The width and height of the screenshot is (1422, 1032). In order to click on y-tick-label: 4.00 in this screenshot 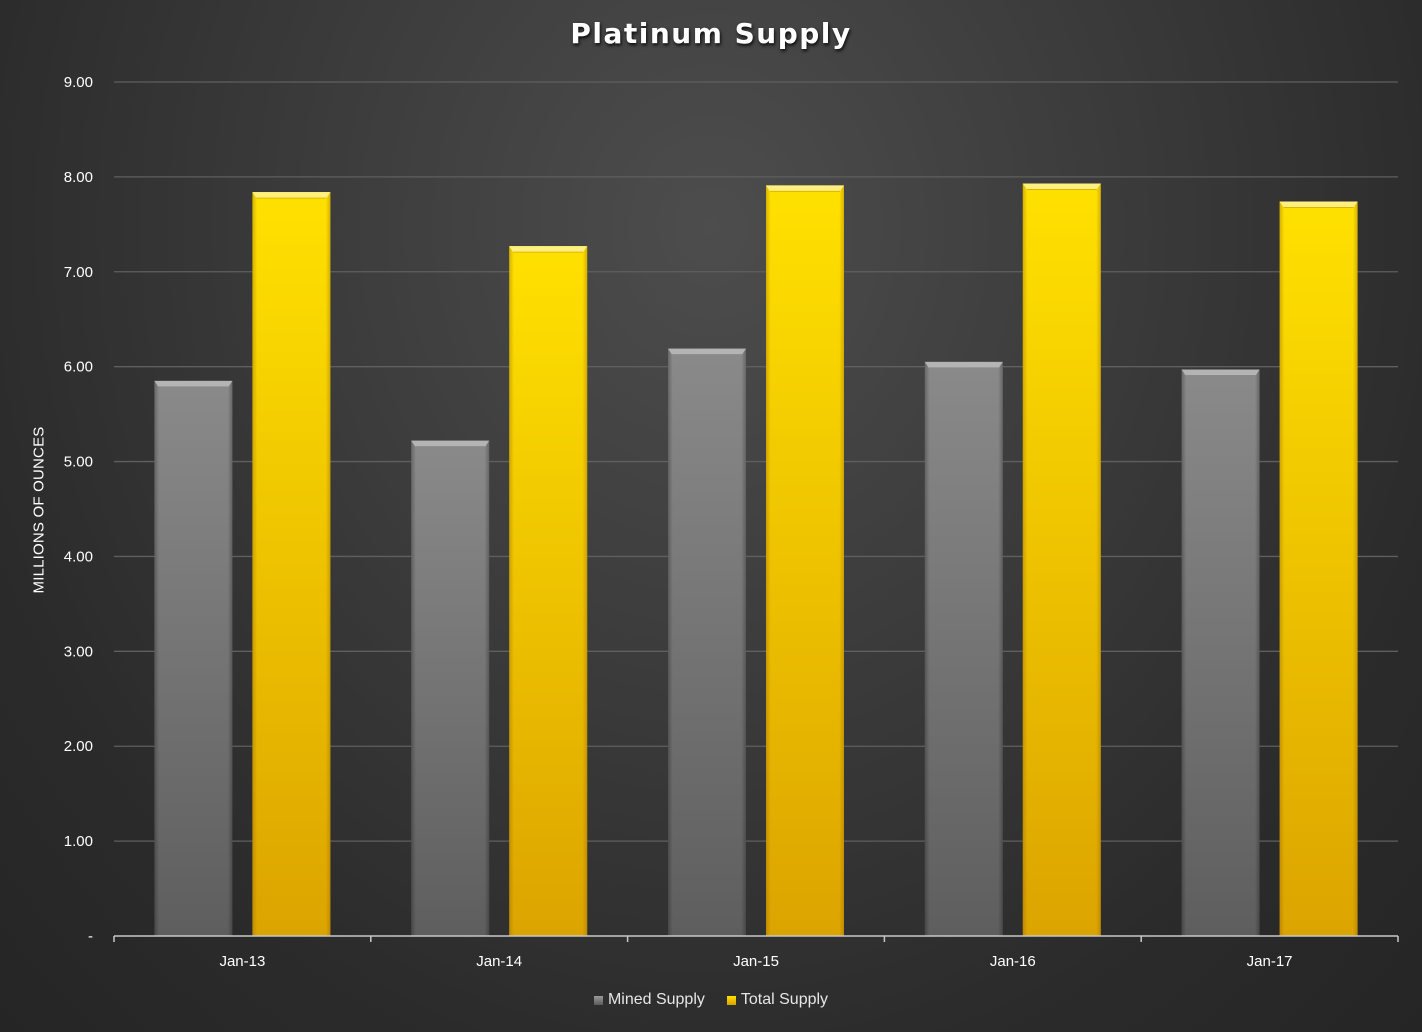, I will do `click(78, 556)`.